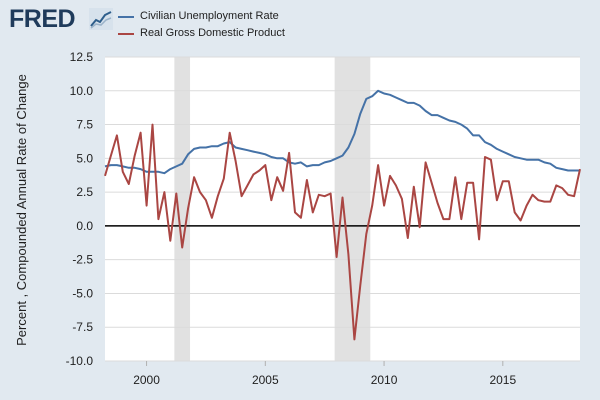 The height and width of the screenshot is (400, 600). I want to click on chart-line-icon, so click(101, 19).